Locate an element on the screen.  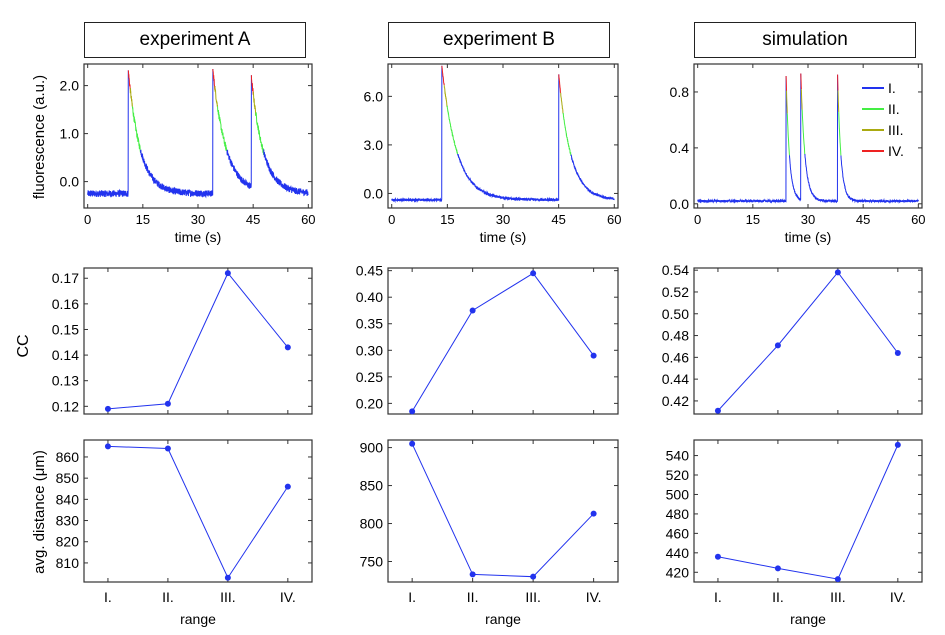
y-tick-label: 2.0 is located at coordinates (70, 86).